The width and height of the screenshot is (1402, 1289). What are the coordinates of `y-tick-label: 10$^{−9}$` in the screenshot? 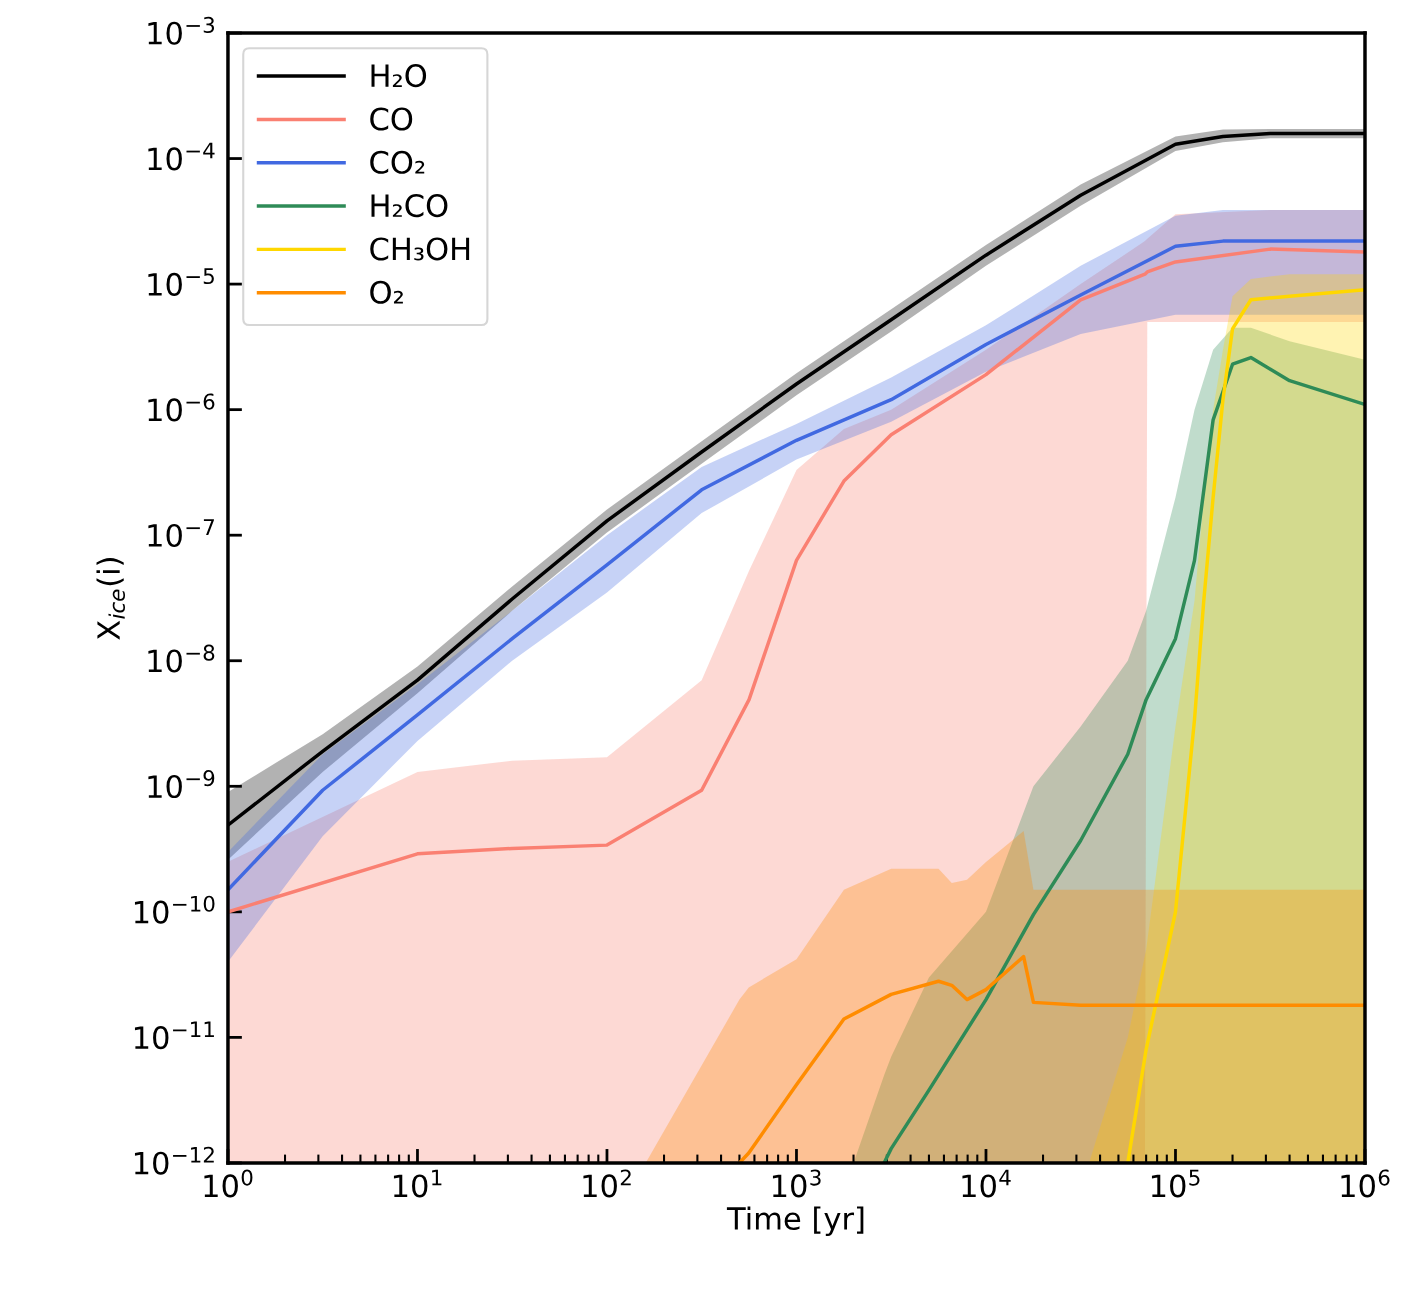 It's located at (181, 784).